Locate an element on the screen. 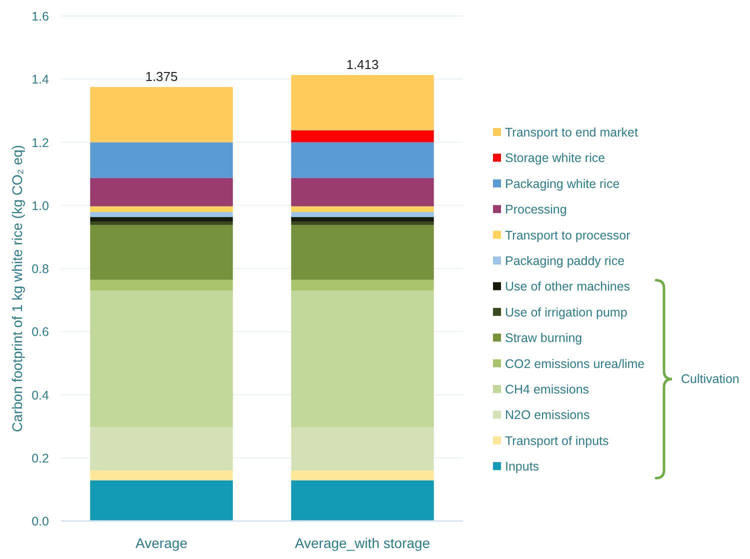 This screenshot has height=559, width=750. y-tick-label: 0.8 is located at coordinates (41, 269).